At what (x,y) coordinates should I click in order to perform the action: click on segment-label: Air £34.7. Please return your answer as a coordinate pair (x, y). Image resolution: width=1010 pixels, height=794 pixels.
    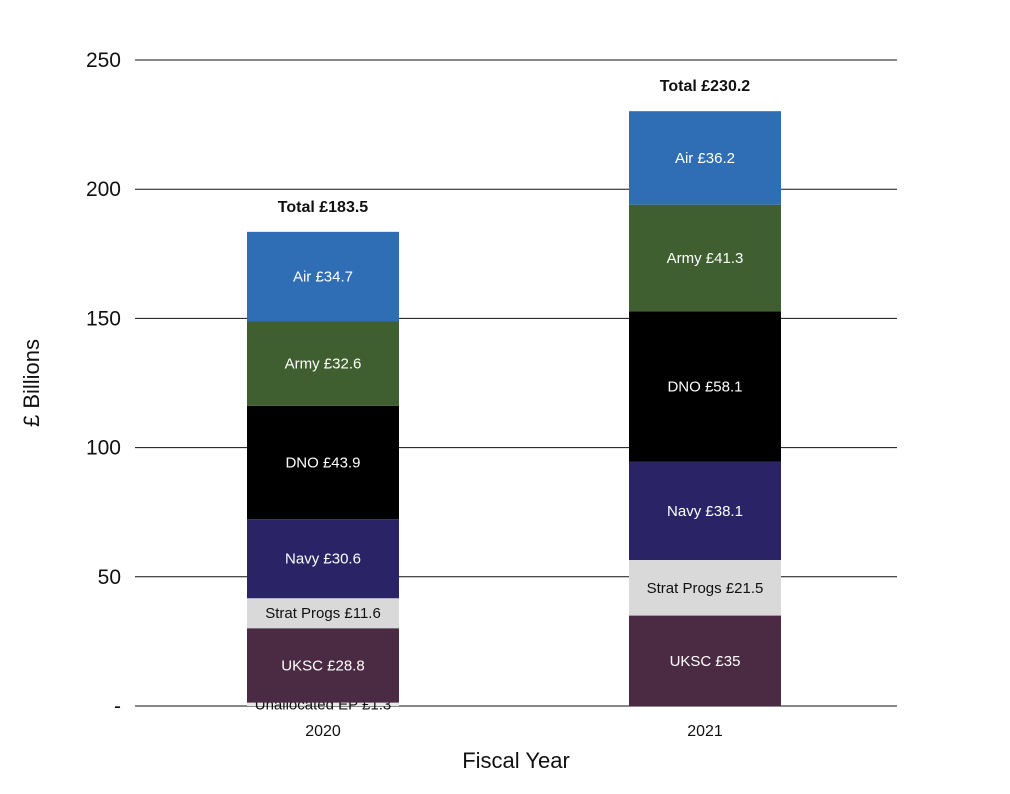
    Looking at the image, I should click on (323, 277).